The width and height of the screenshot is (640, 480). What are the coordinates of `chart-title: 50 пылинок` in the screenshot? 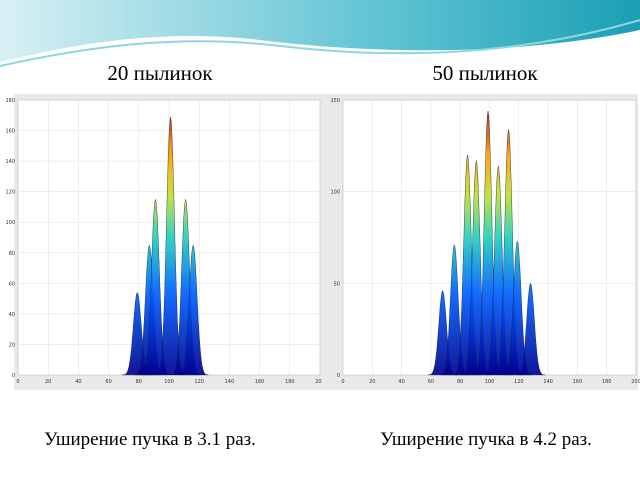 It's located at (485, 73).